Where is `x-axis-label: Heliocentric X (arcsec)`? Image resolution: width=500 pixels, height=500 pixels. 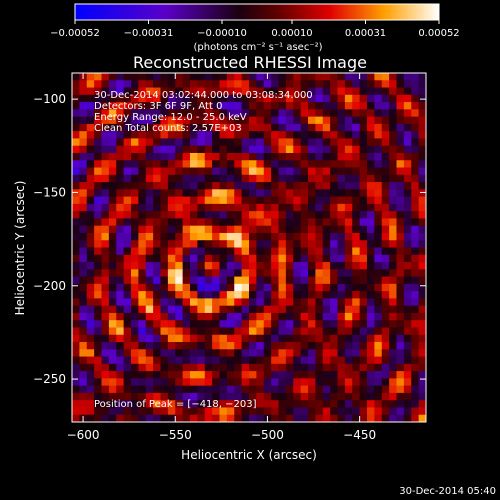 x-axis-label: Heliocentric X (arcsec) is located at coordinates (249, 455).